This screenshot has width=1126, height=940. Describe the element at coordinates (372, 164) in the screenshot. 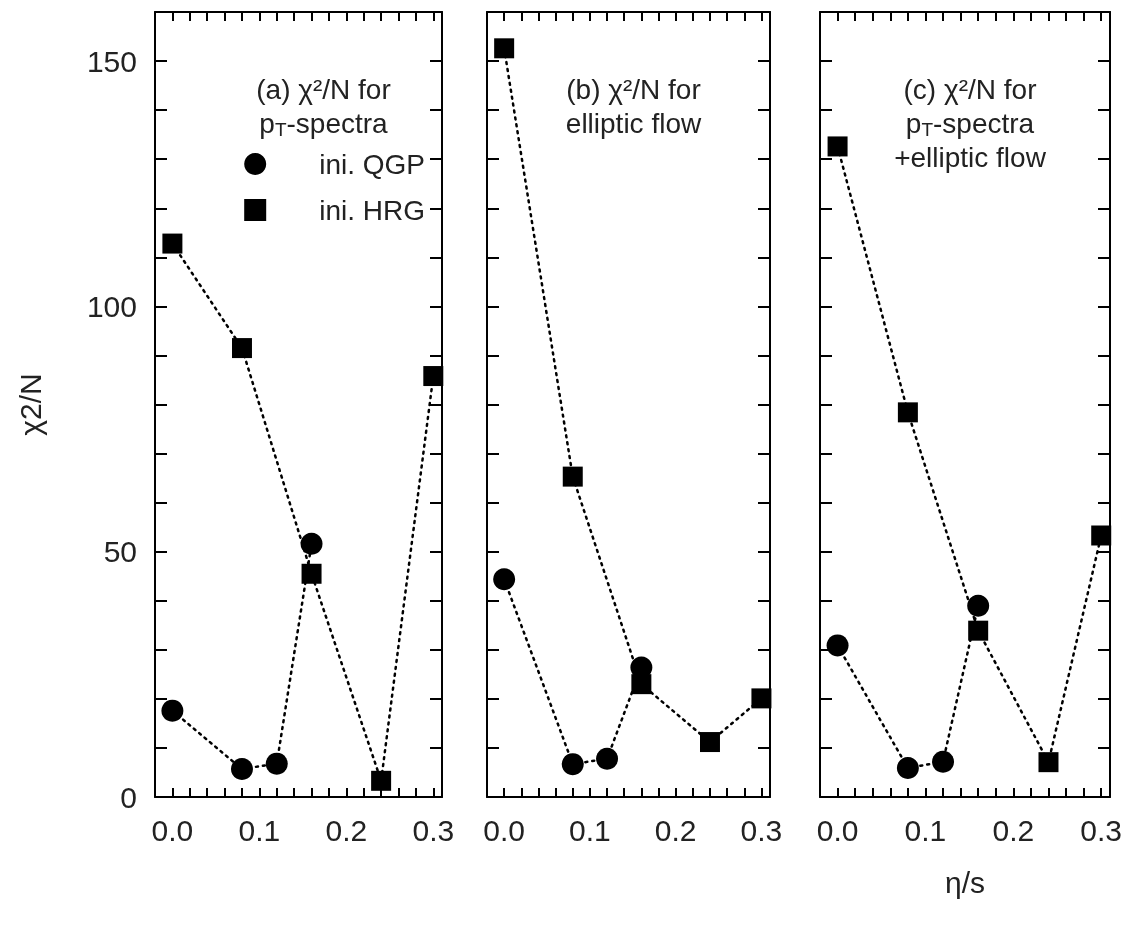

I see `legend-label: ini. QGP` at that location.